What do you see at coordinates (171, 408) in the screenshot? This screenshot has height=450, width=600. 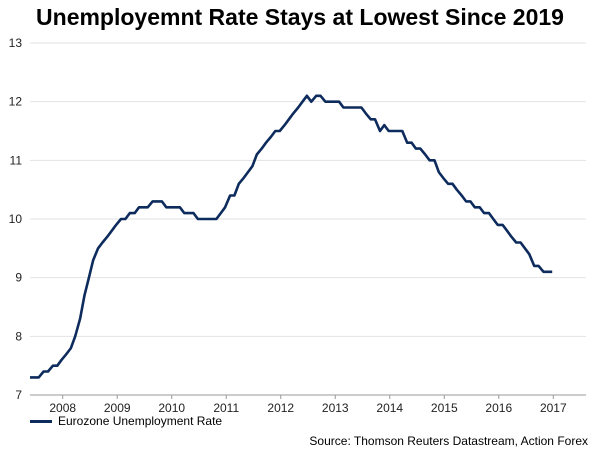 I see `x-tick-label: 2010` at bounding box center [171, 408].